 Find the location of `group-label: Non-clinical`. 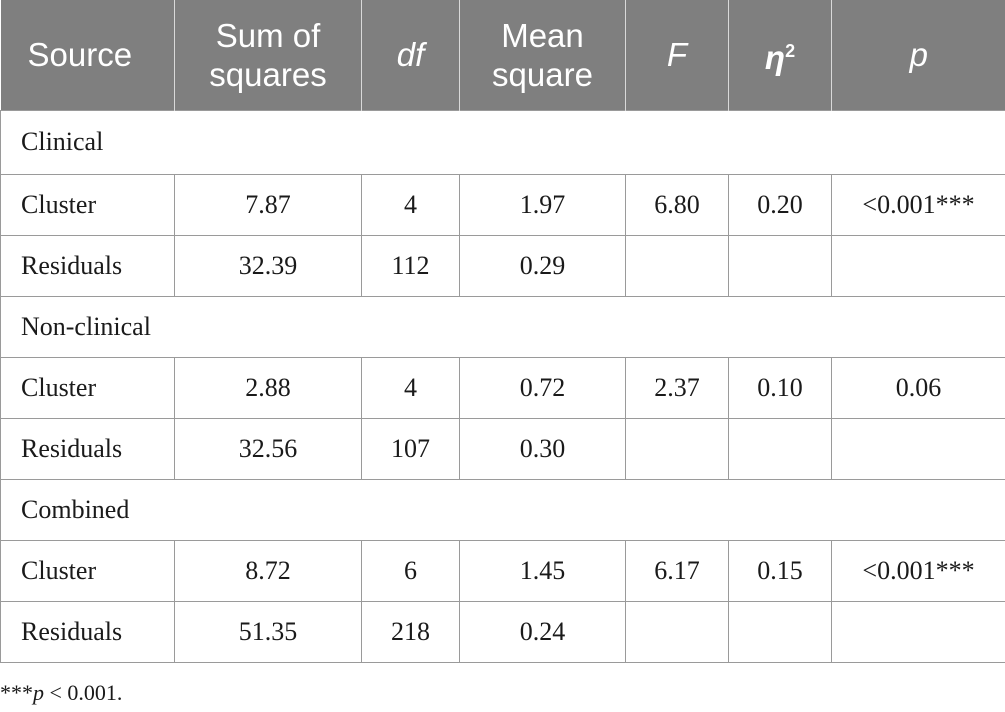

group-label: Non-clinical is located at coordinates (502, 326).